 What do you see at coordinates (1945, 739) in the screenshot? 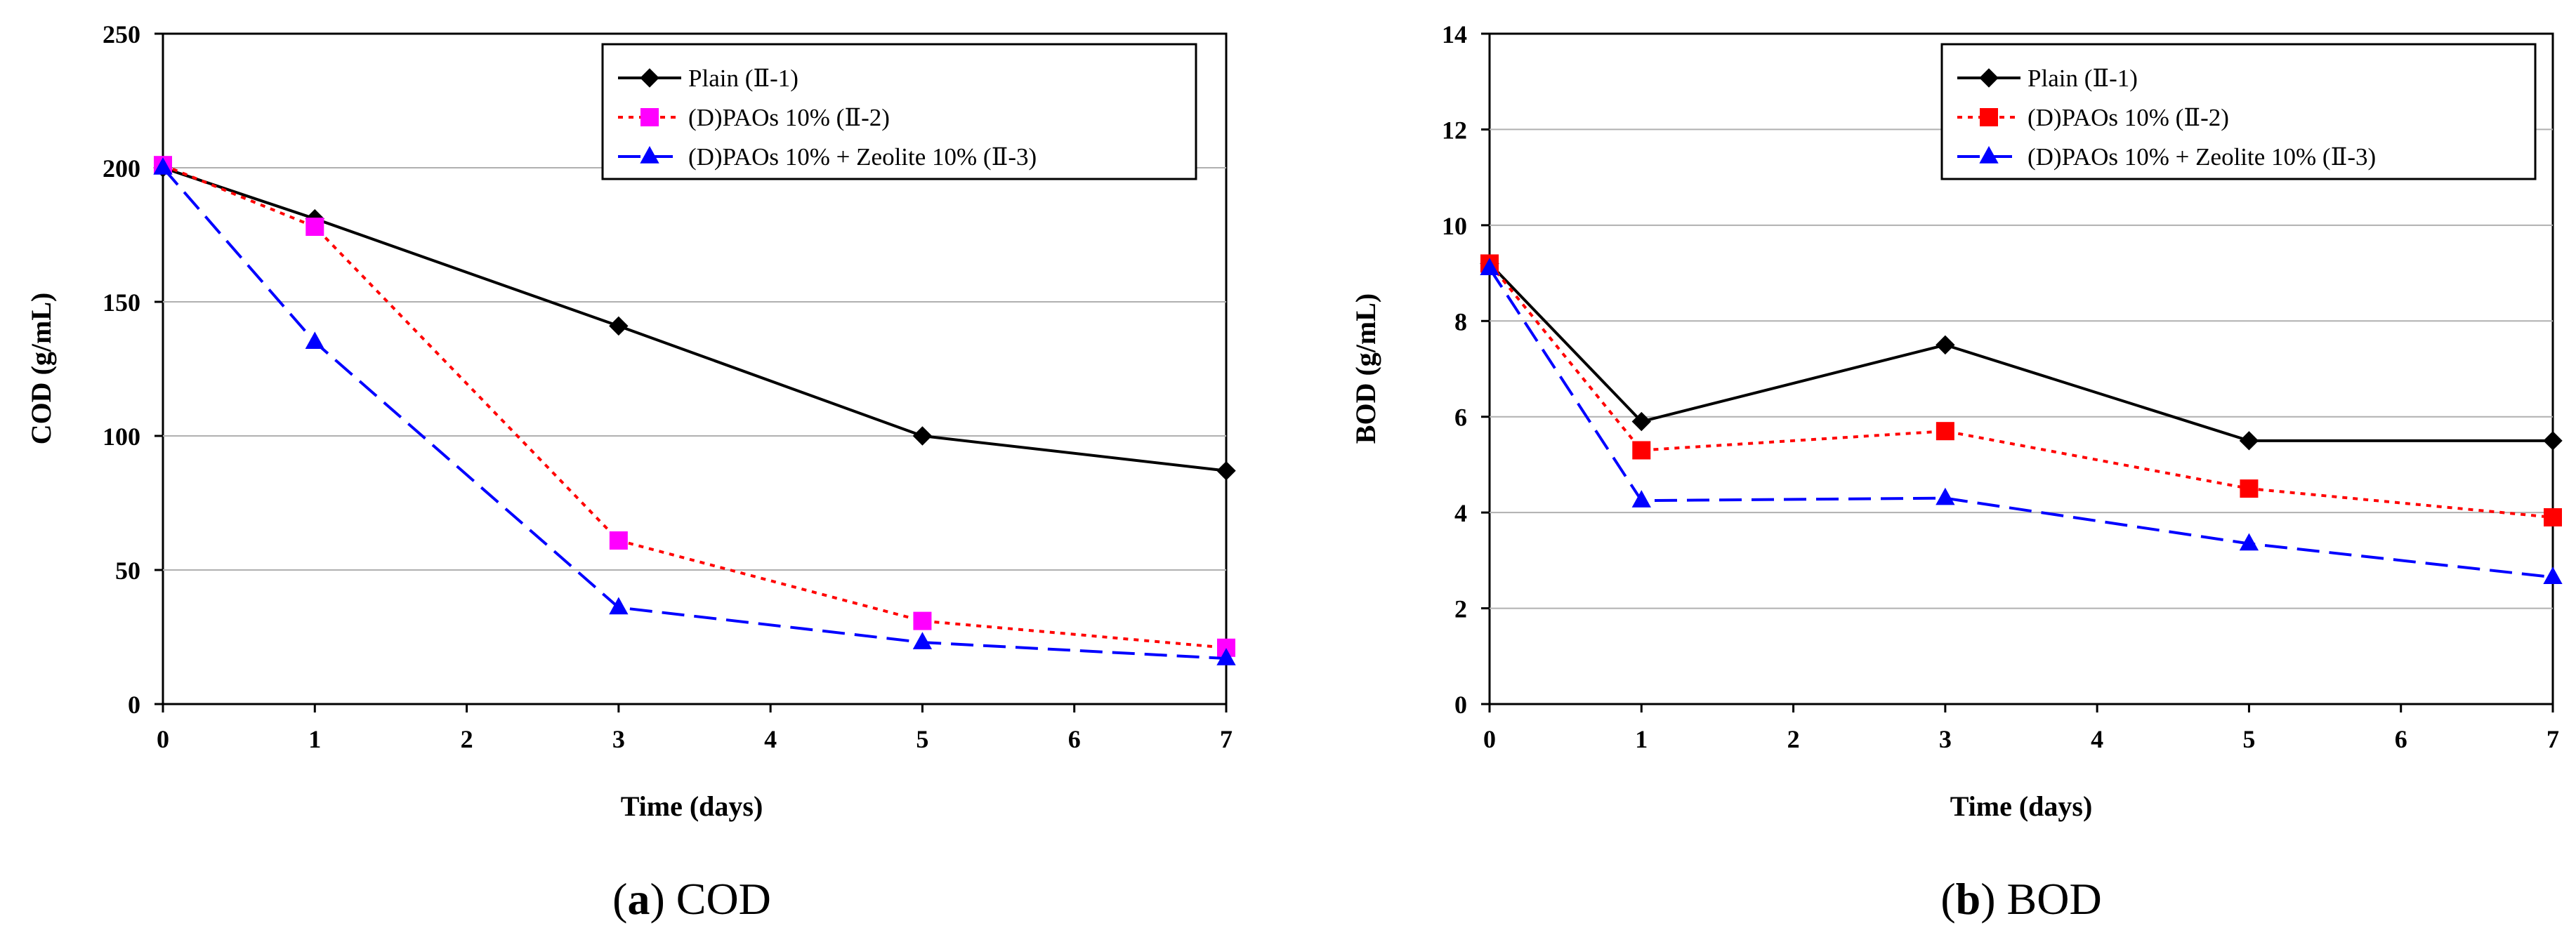
I see `x-tick-label-bod: 3` at bounding box center [1945, 739].